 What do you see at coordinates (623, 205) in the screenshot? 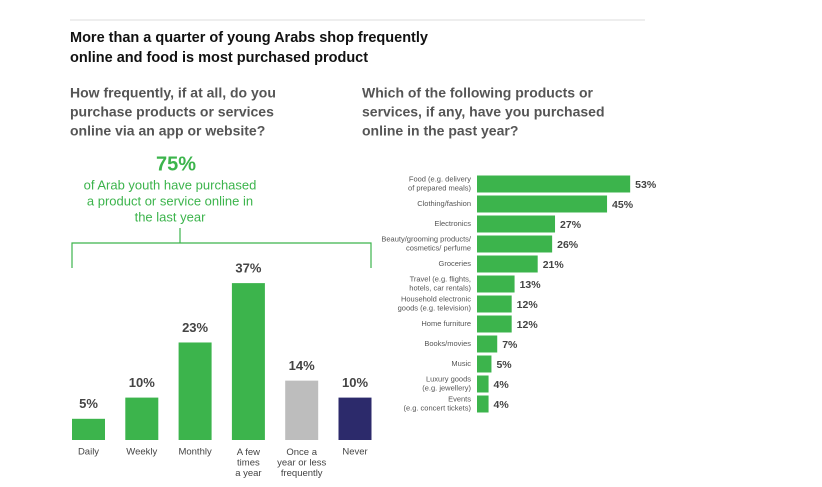
I see `value-label: 45%` at bounding box center [623, 205].